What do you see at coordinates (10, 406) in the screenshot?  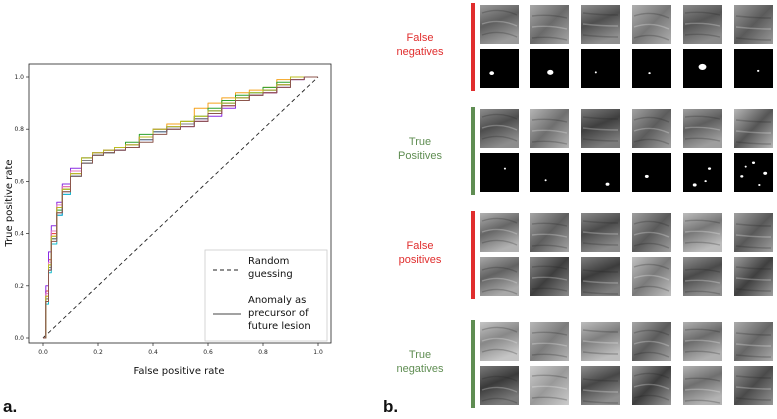 I see `panel-a-label: a.` at bounding box center [10, 406].